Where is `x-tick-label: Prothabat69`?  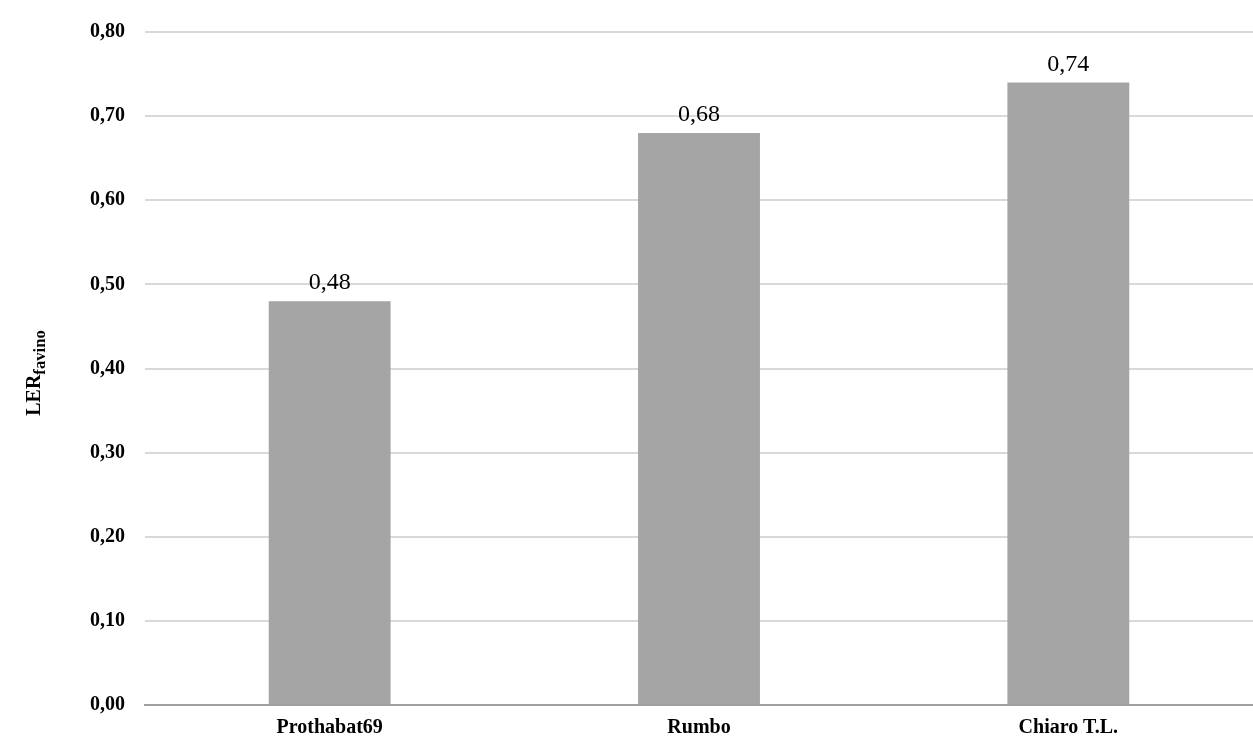
x-tick-label: Prothabat69 is located at coordinates (329, 726).